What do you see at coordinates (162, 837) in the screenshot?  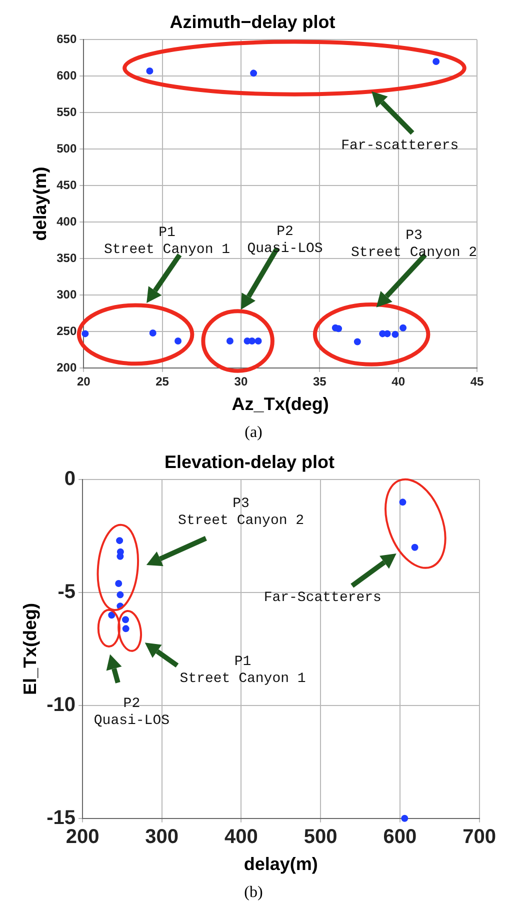 I see `x-tick-label: 300` at bounding box center [162, 837].